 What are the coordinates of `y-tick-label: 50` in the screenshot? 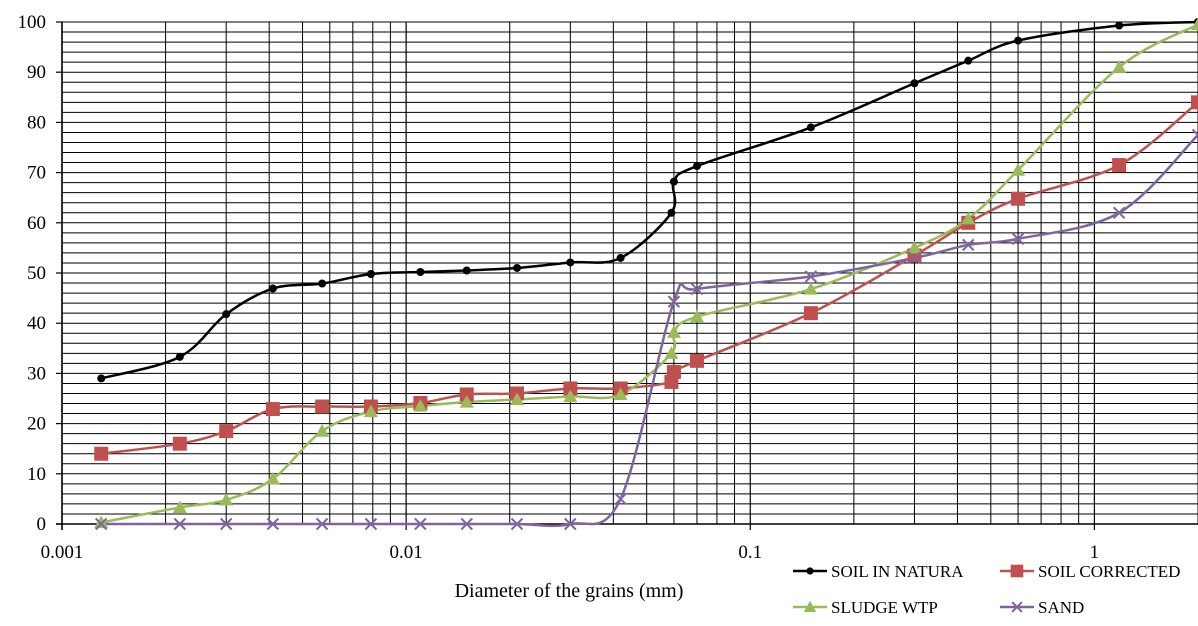 It's located at (36, 273).